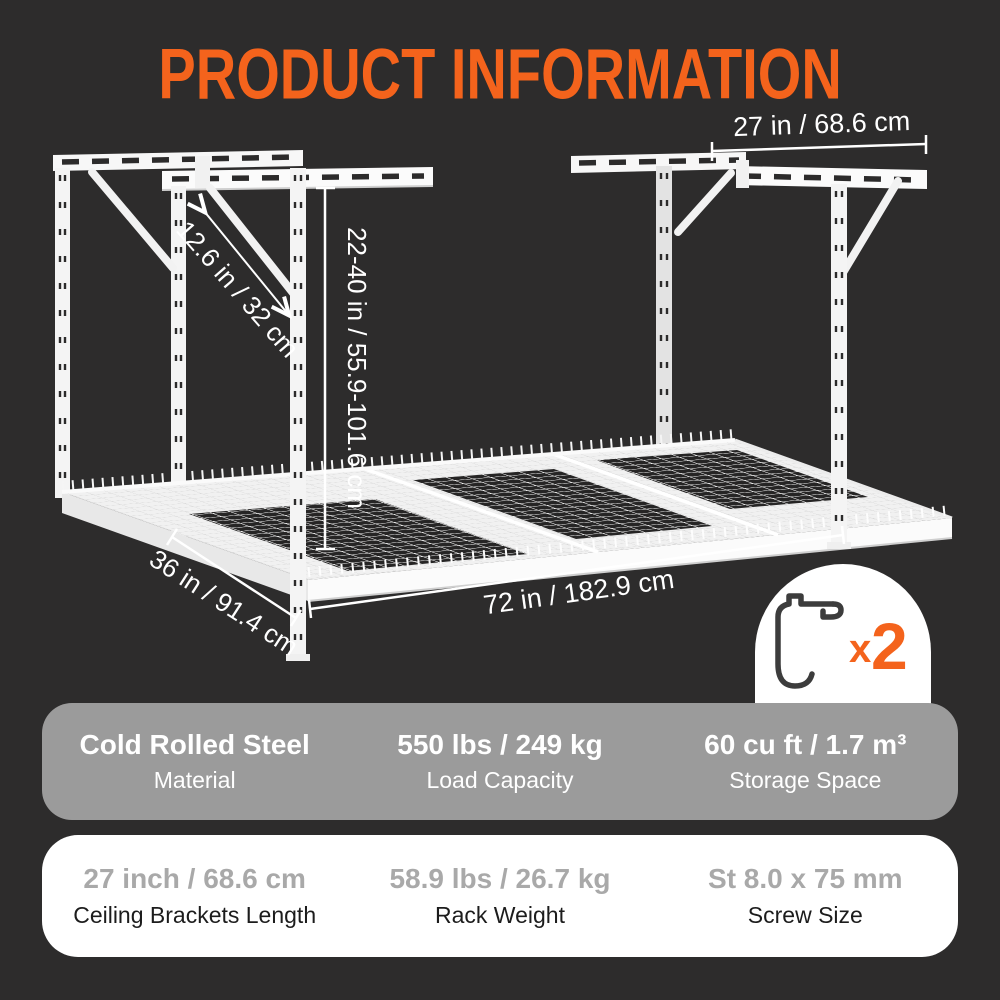  I want to click on ceiling-bracket-back-right, so click(658, 162).